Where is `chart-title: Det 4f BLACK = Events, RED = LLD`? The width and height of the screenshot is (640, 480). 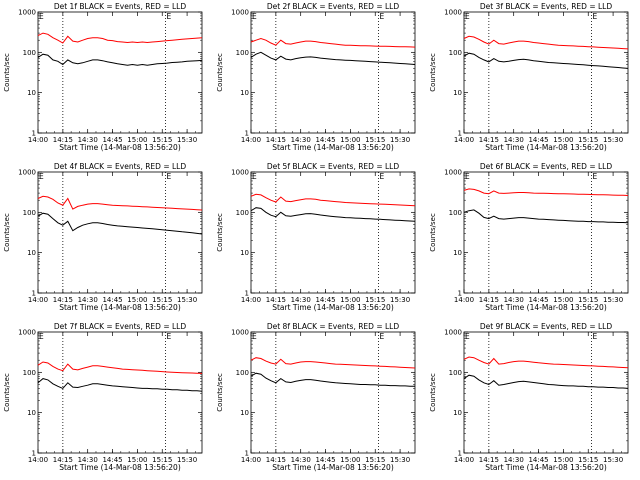
chart-title: Det 4f BLACK = Events, RED = LLD is located at coordinates (120, 166).